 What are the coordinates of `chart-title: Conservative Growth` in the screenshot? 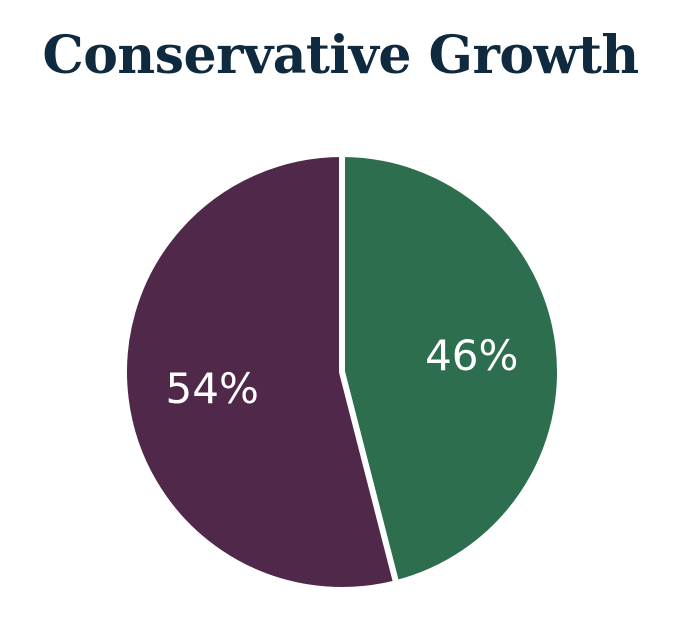 It's located at (340, 55).